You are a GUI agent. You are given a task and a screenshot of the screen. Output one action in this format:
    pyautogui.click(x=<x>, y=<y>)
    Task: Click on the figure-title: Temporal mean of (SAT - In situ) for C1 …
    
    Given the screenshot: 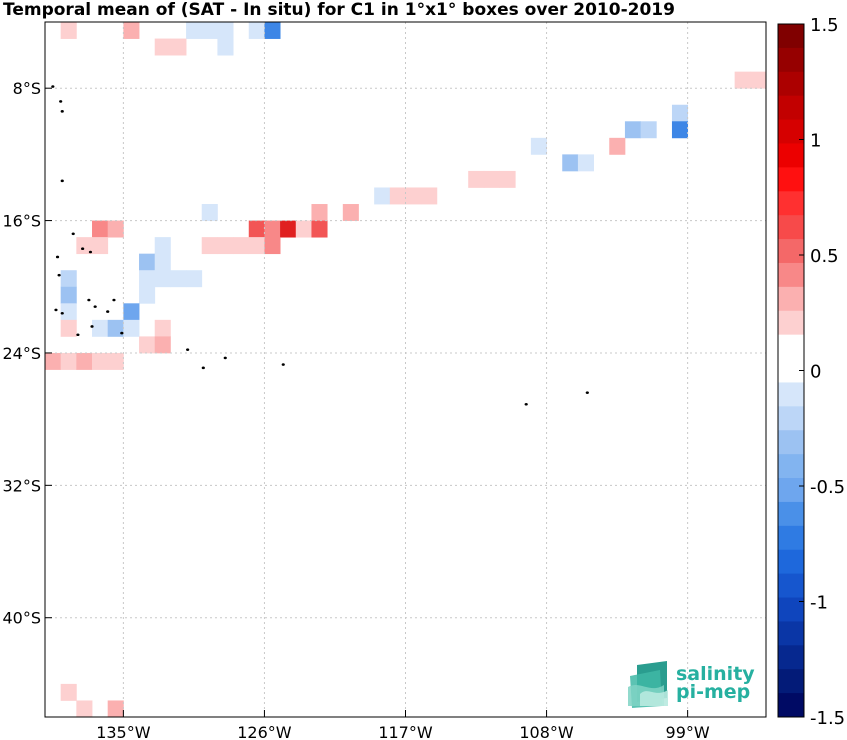 What is the action you would take?
    pyautogui.click(x=339, y=10)
    